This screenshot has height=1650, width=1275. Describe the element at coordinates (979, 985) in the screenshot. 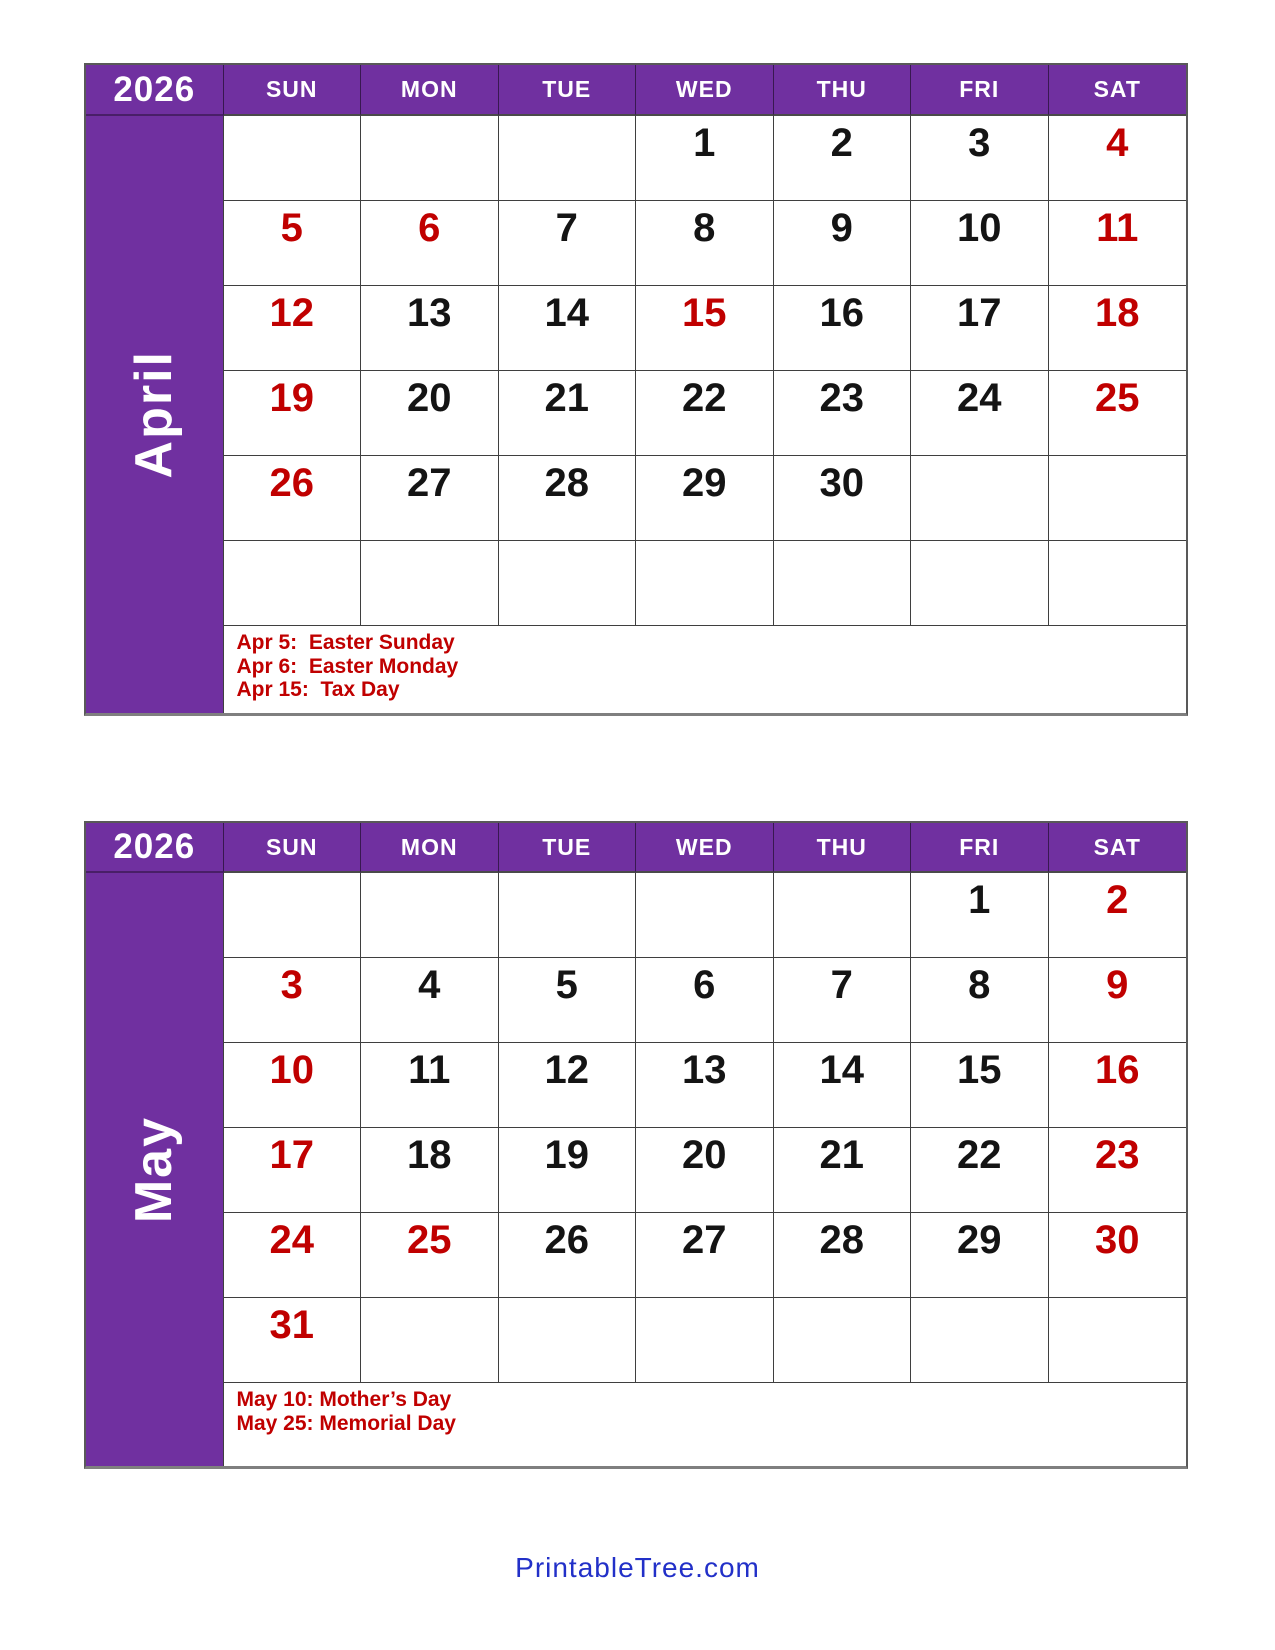

I see `date-number: 8` at that location.